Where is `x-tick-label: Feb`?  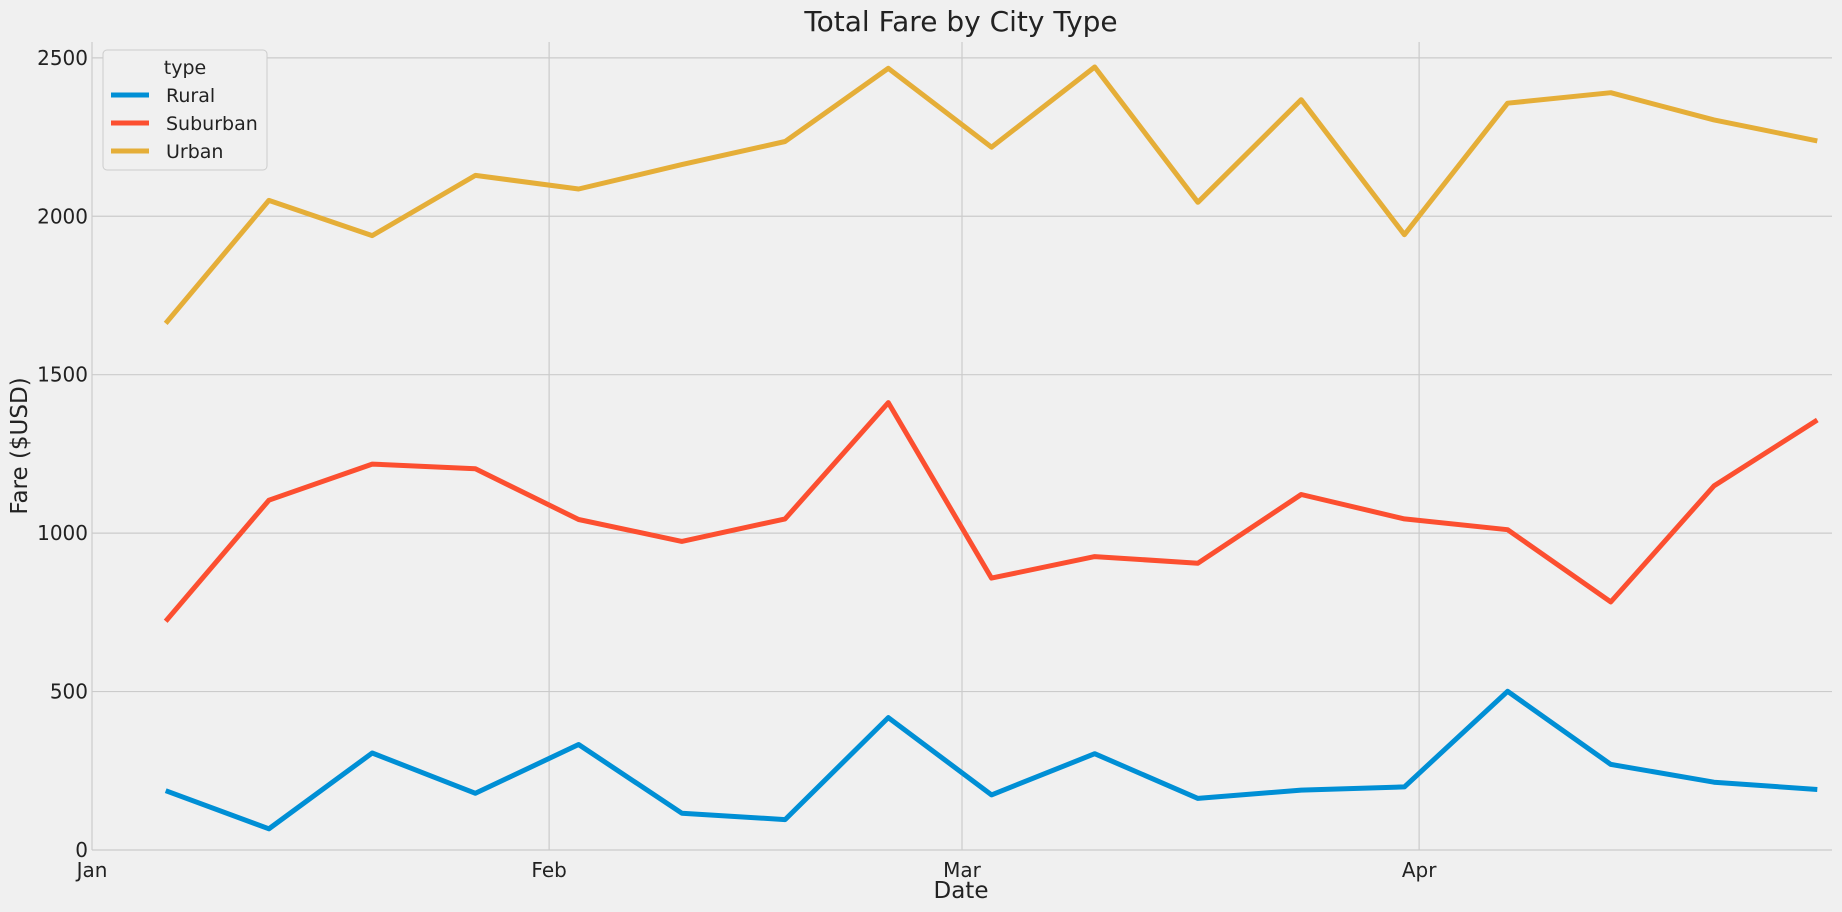 x-tick-label: Feb is located at coordinates (548, 870).